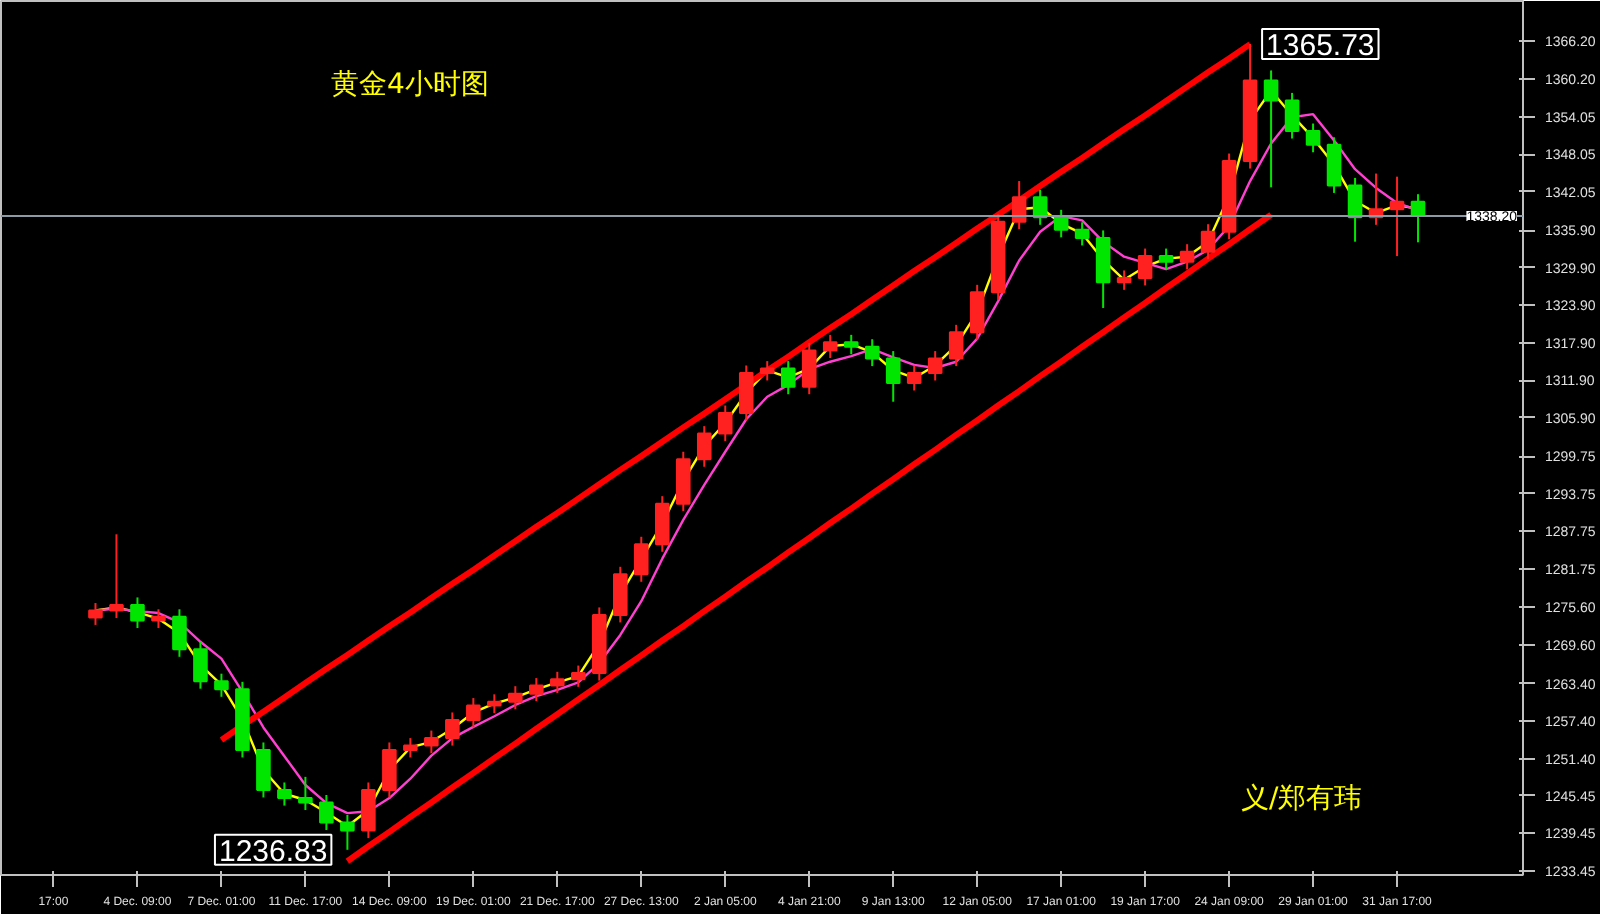 This screenshot has height=914, width=1600. What do you see at coordinates (1320, 45) in the screenshot?
I see `annotation: 1365.73` at bounding box center [1320, 45].